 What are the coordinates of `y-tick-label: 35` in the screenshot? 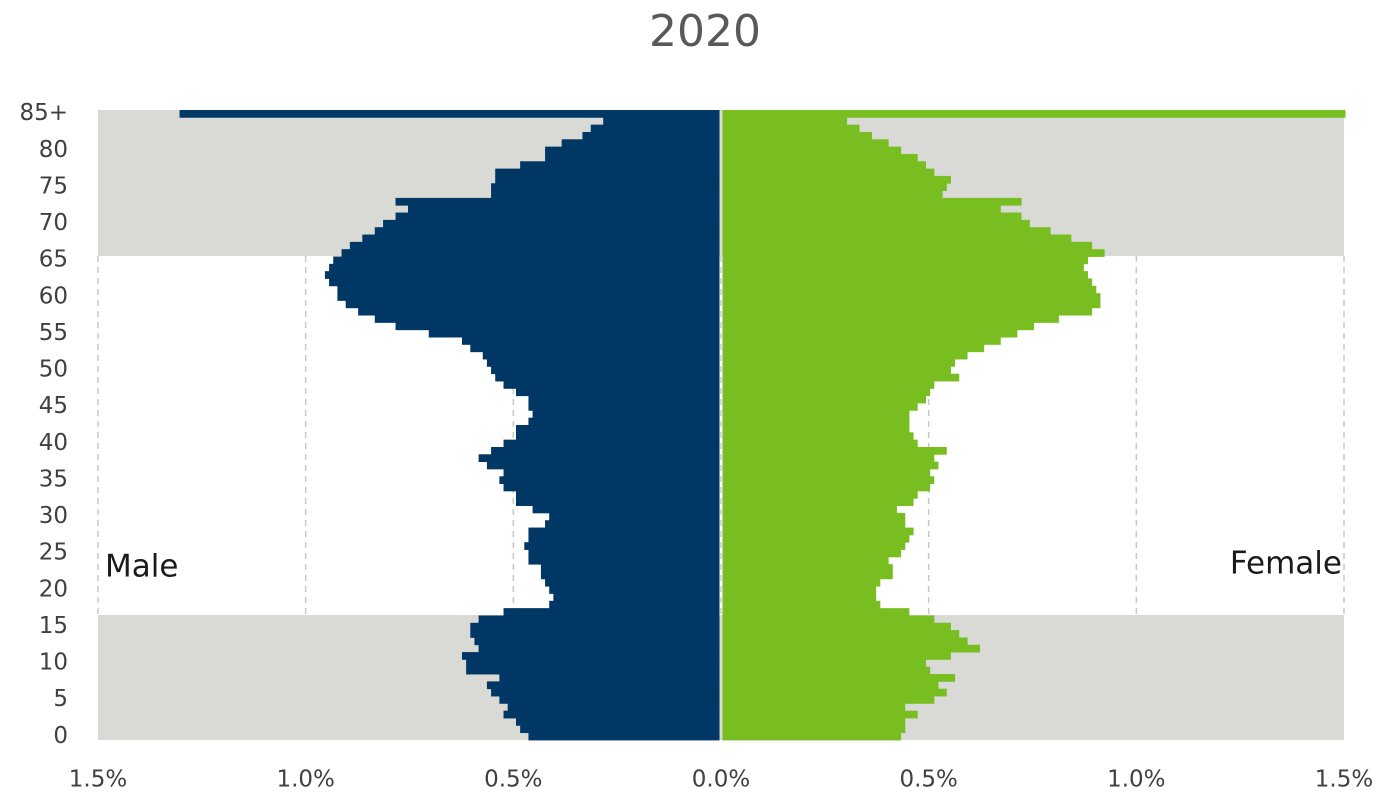 It's located at (53, 479).